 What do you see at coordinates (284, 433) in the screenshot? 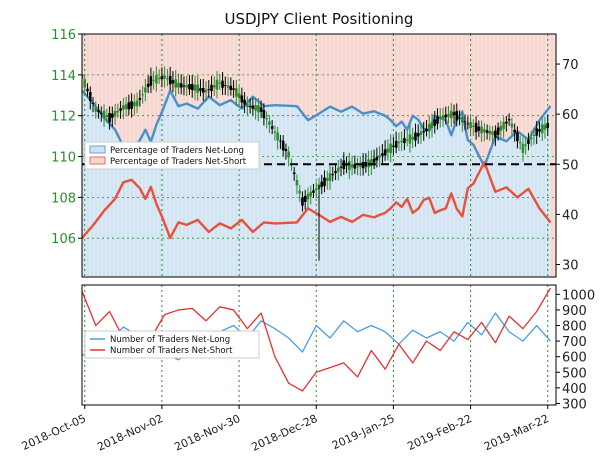
I see `date-tick-label: 2018-Dec-28` at bounding box center [284, 433].